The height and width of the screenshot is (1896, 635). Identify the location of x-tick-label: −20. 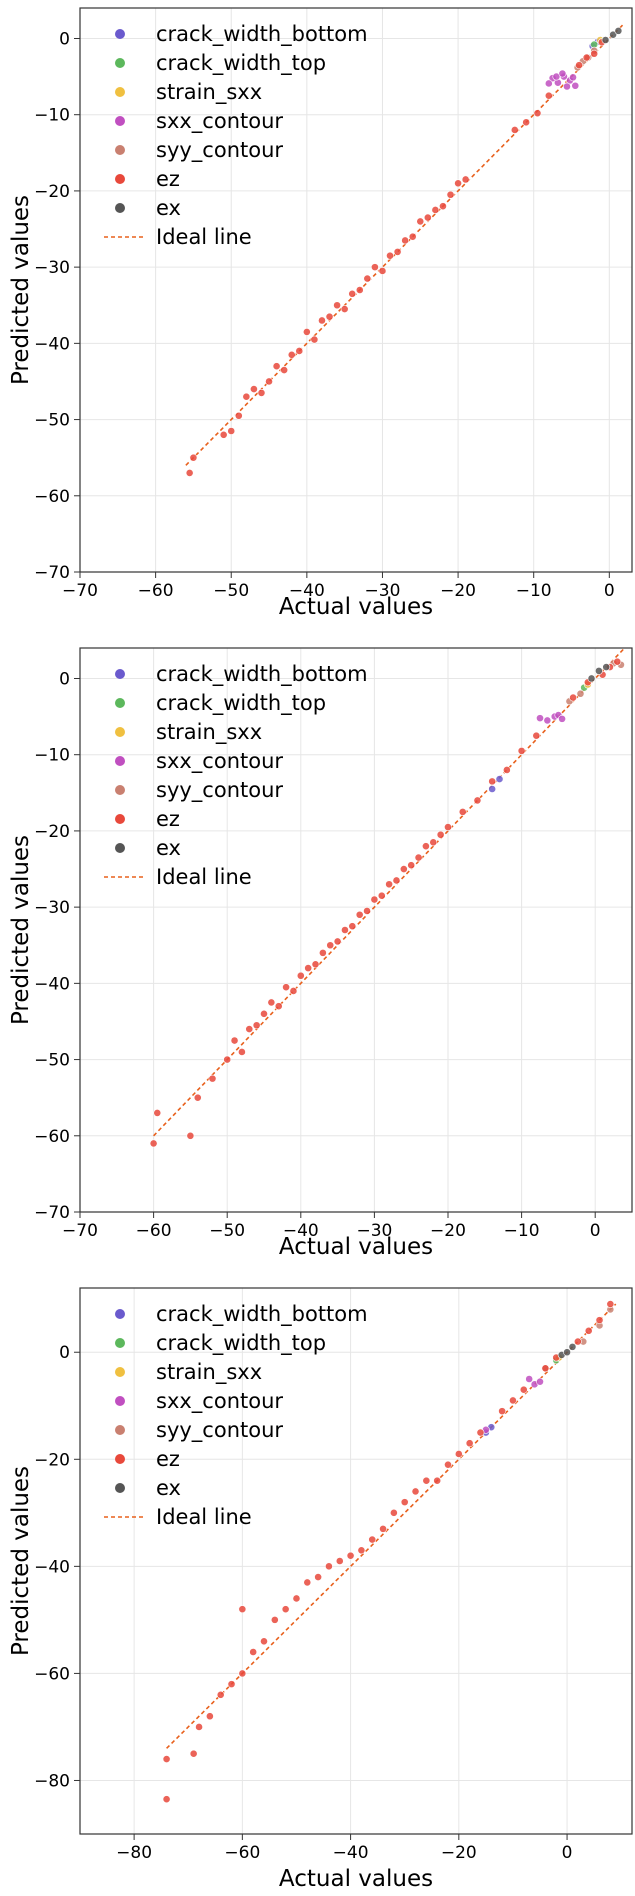
(448, 1231).